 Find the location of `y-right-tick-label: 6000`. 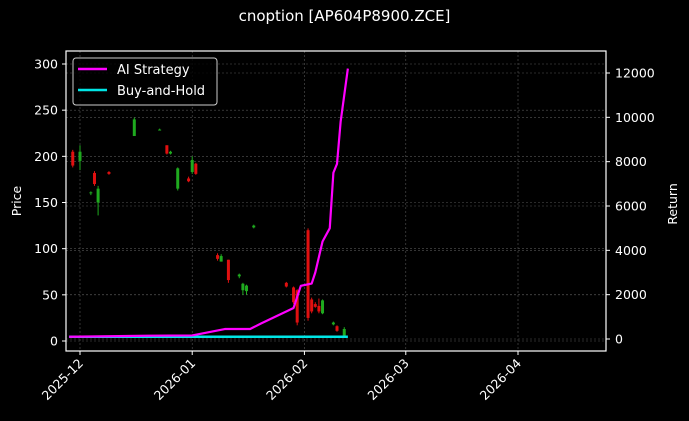

y-right-tick-label: 6000 is located at coordinates (631, 206).